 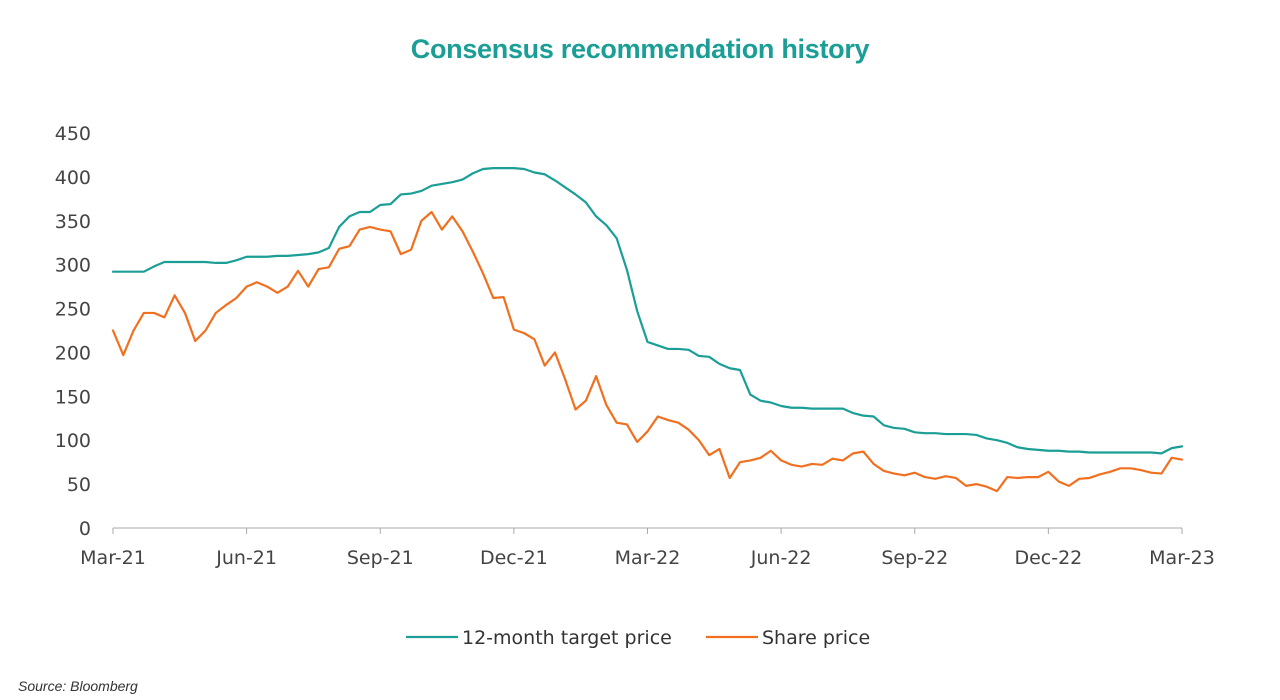 I want to click on y-tick-label: 0, so click(x=85, y=529).